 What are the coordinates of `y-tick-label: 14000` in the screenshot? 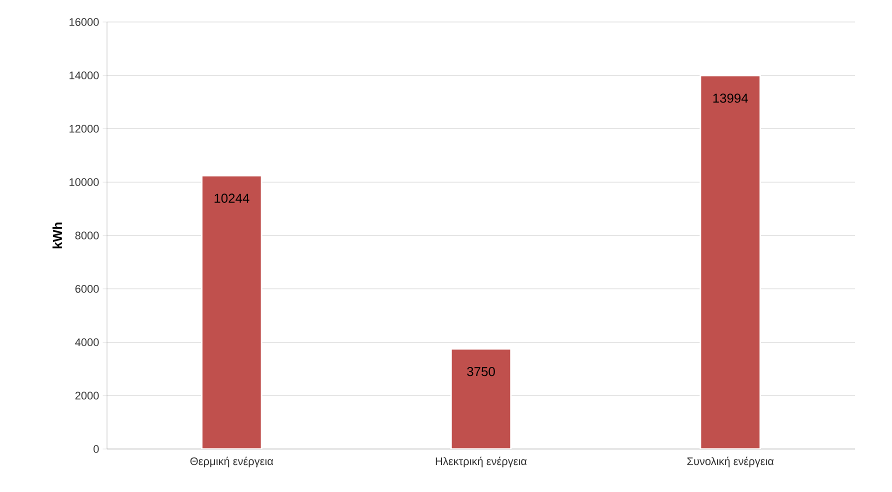 It's located at (84, 76).